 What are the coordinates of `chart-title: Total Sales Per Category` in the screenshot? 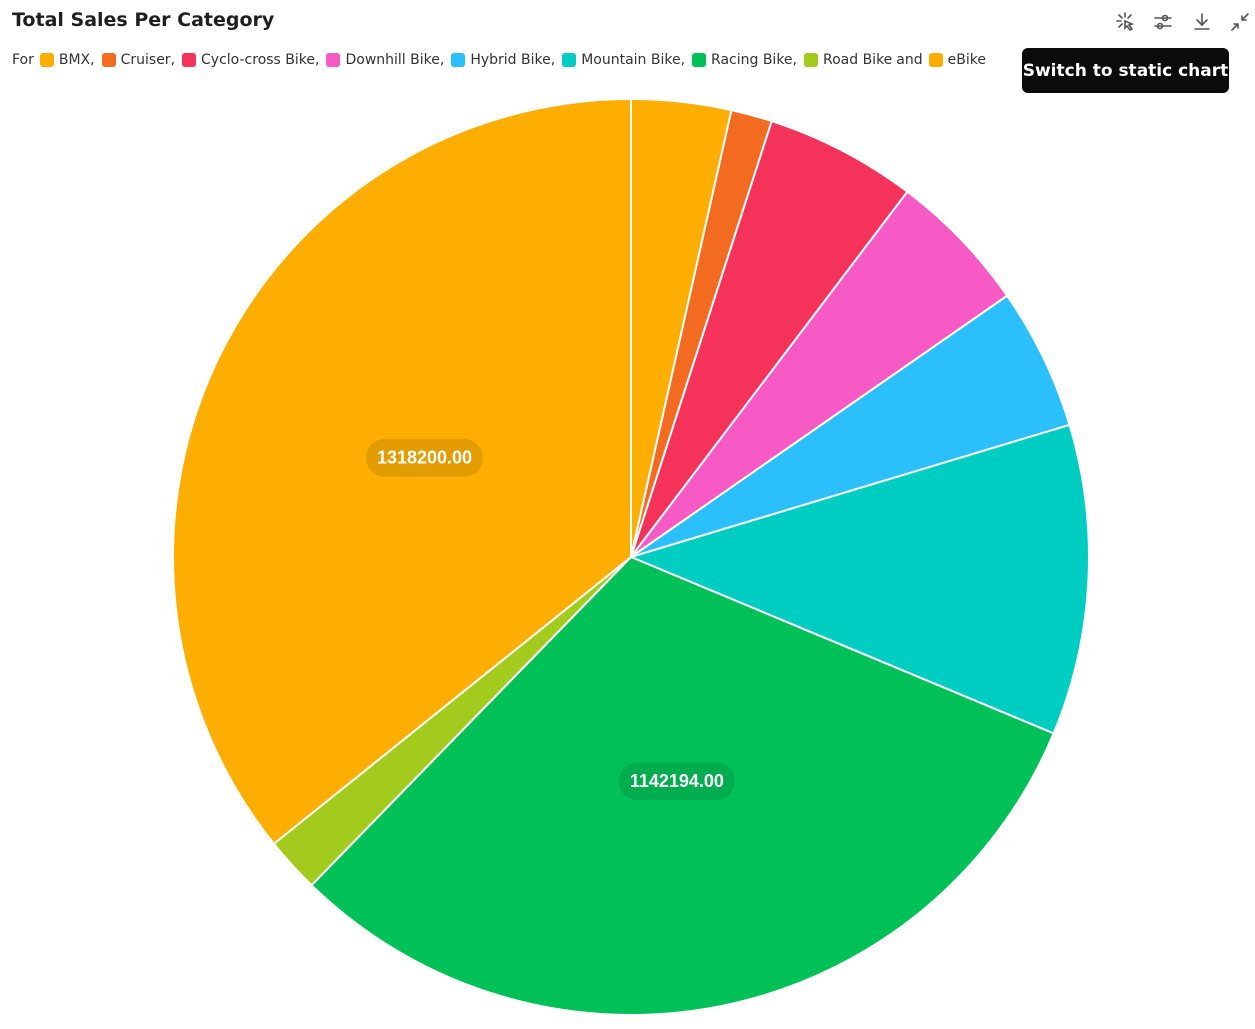 It's located at (143, 20).